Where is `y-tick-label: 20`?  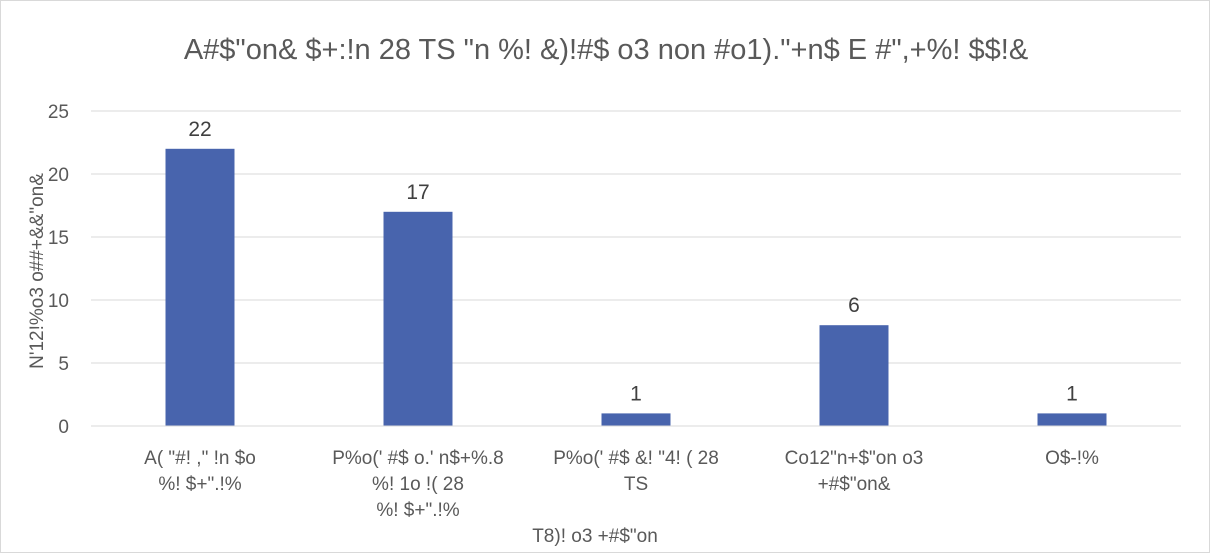 y-tick-label: 20 is located at coordinates (58, 175).